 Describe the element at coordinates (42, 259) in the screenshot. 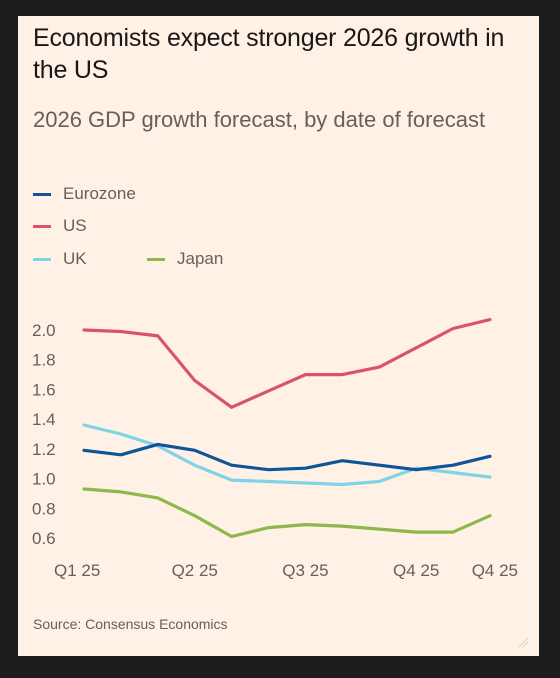

I see `legend-swatch-uk` at that location.